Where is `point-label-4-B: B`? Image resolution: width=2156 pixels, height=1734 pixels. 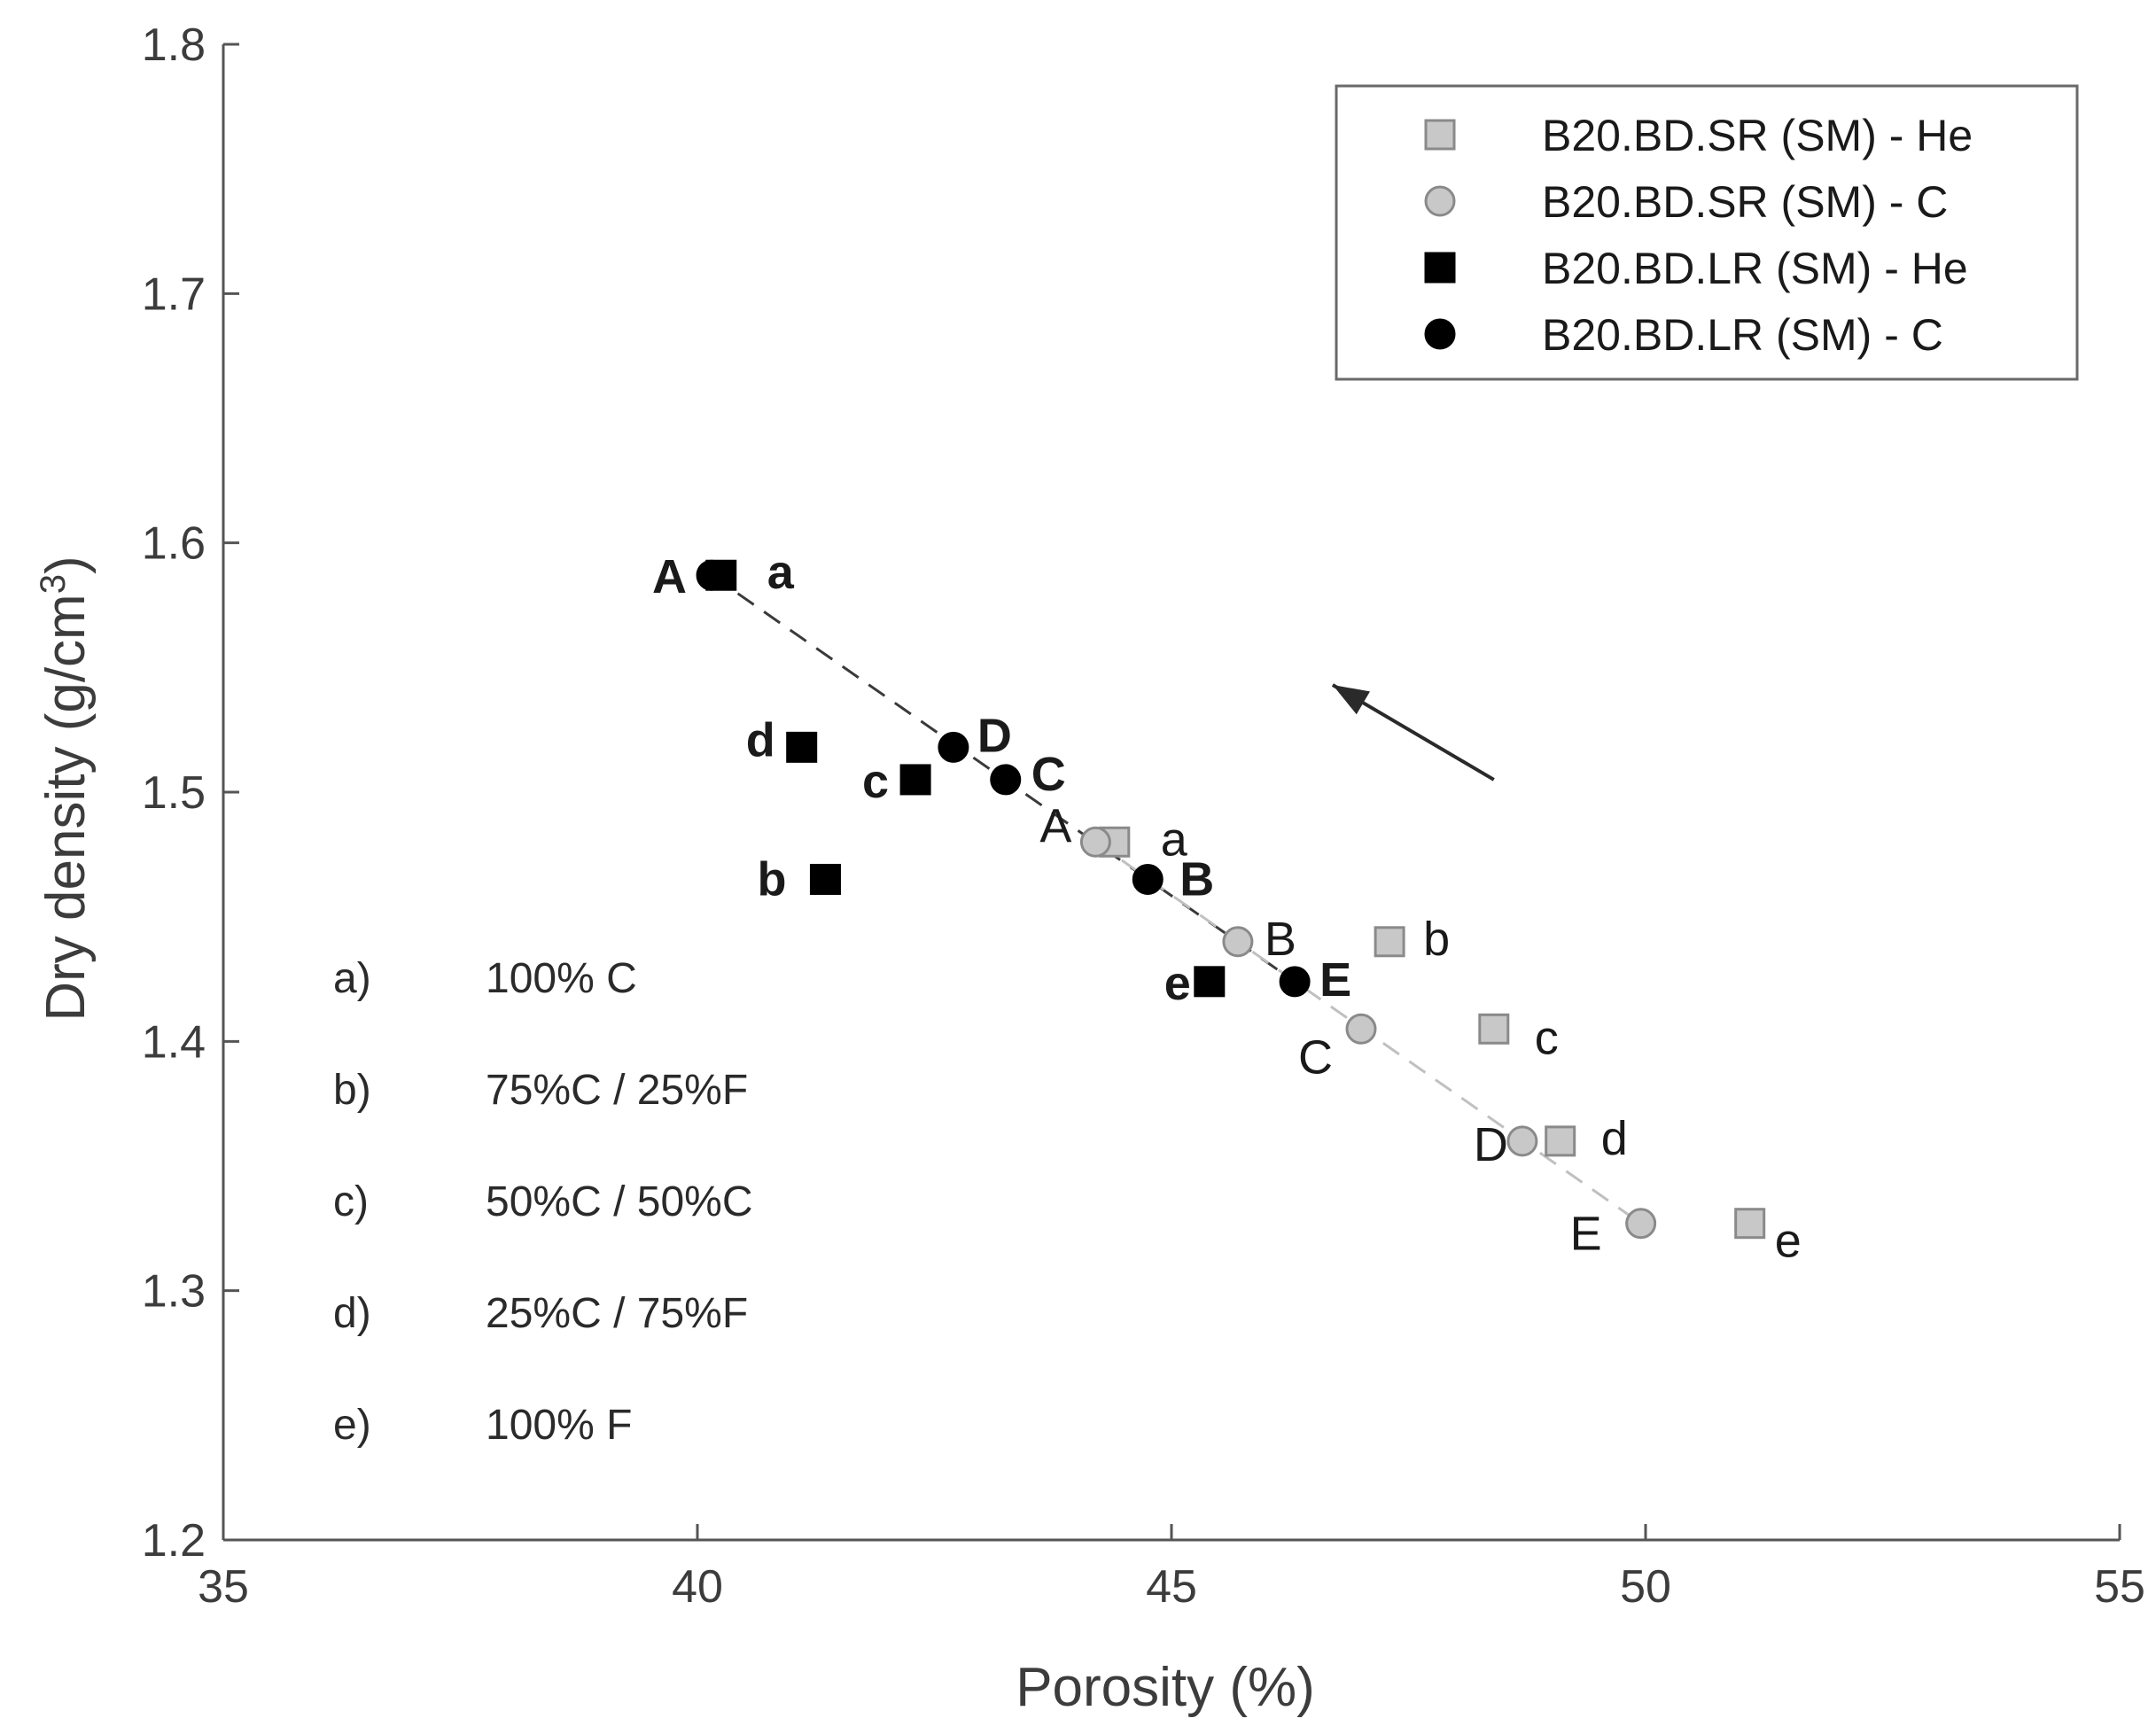 point-label-4-B: B is located at coordinates (1196, 879).